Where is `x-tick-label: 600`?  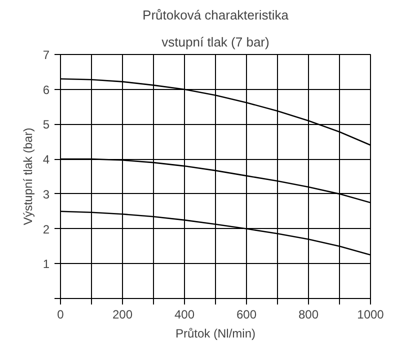
x-tick-label: 600 is located at coordinates (246, 315).